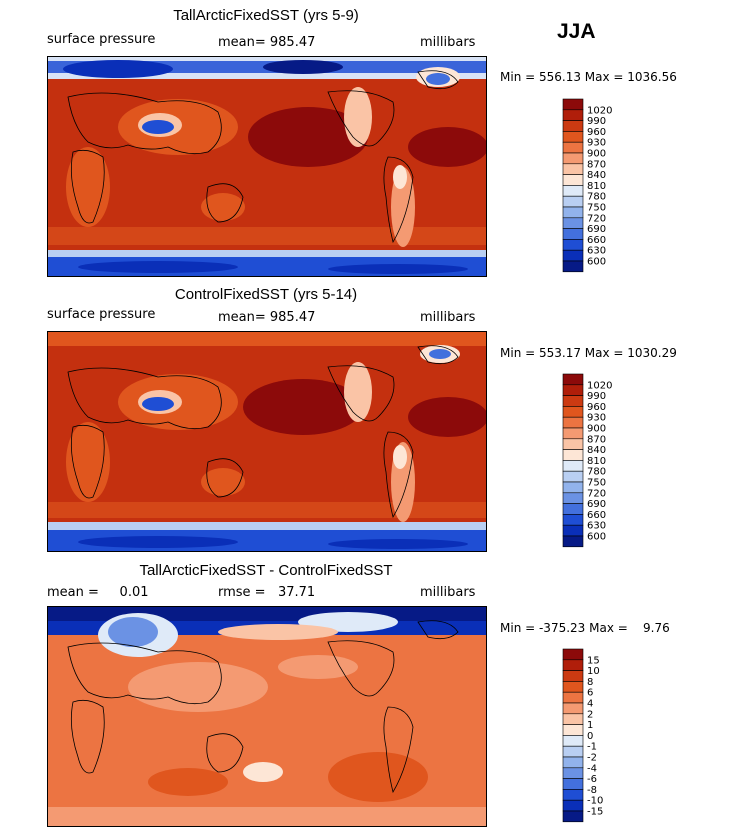  What do you see at coordinates (596, 418) in the screenshot?
I see `colorbar-2-label: 930` at bounding box center [596, 418].